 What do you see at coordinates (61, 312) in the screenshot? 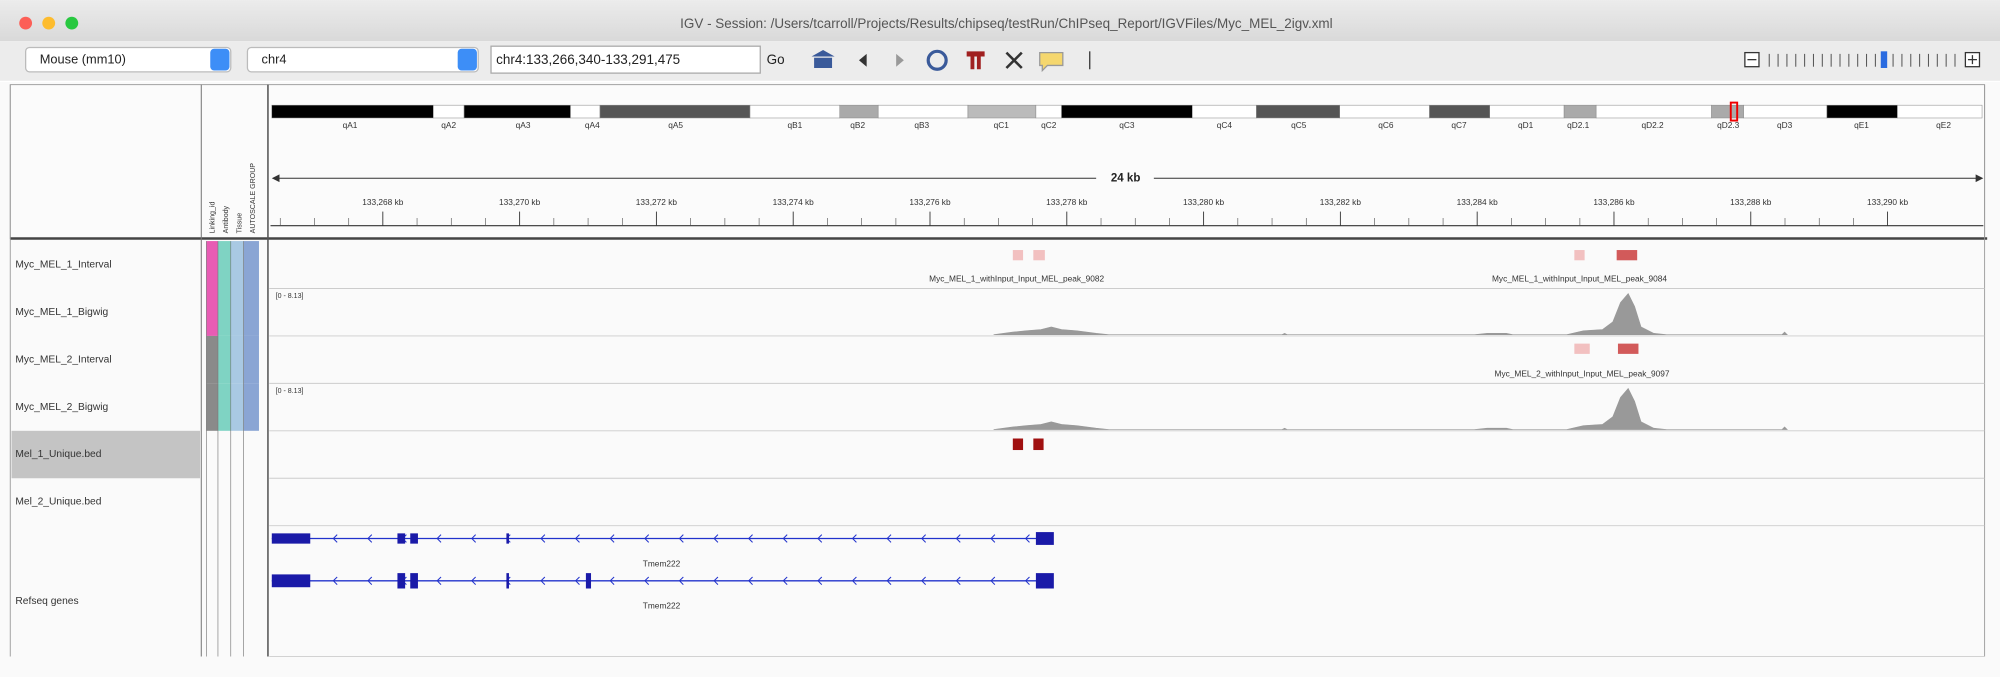
I see `track-name: Myc_MEL_1_Bigwig` at bounding box center [61, 312].